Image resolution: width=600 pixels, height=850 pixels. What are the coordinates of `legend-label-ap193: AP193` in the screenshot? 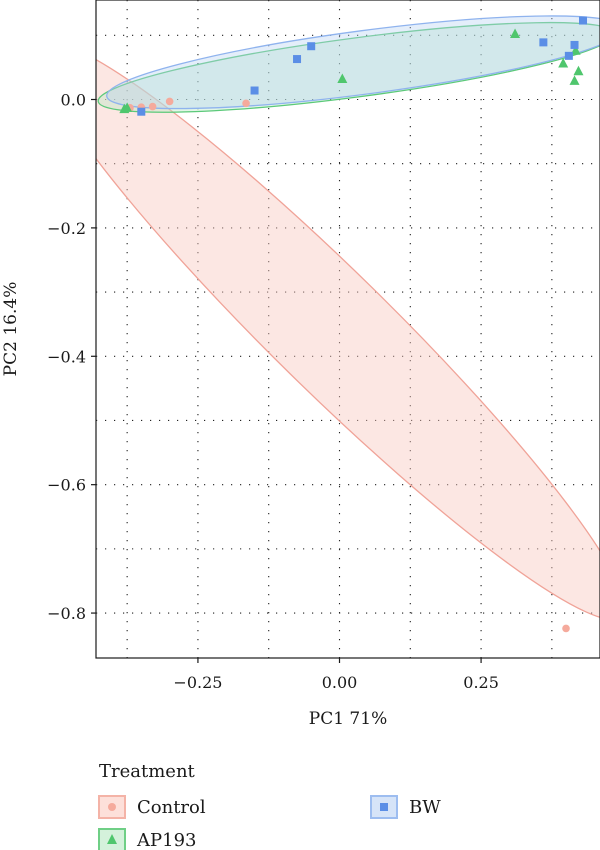 It's located at (166, 840).